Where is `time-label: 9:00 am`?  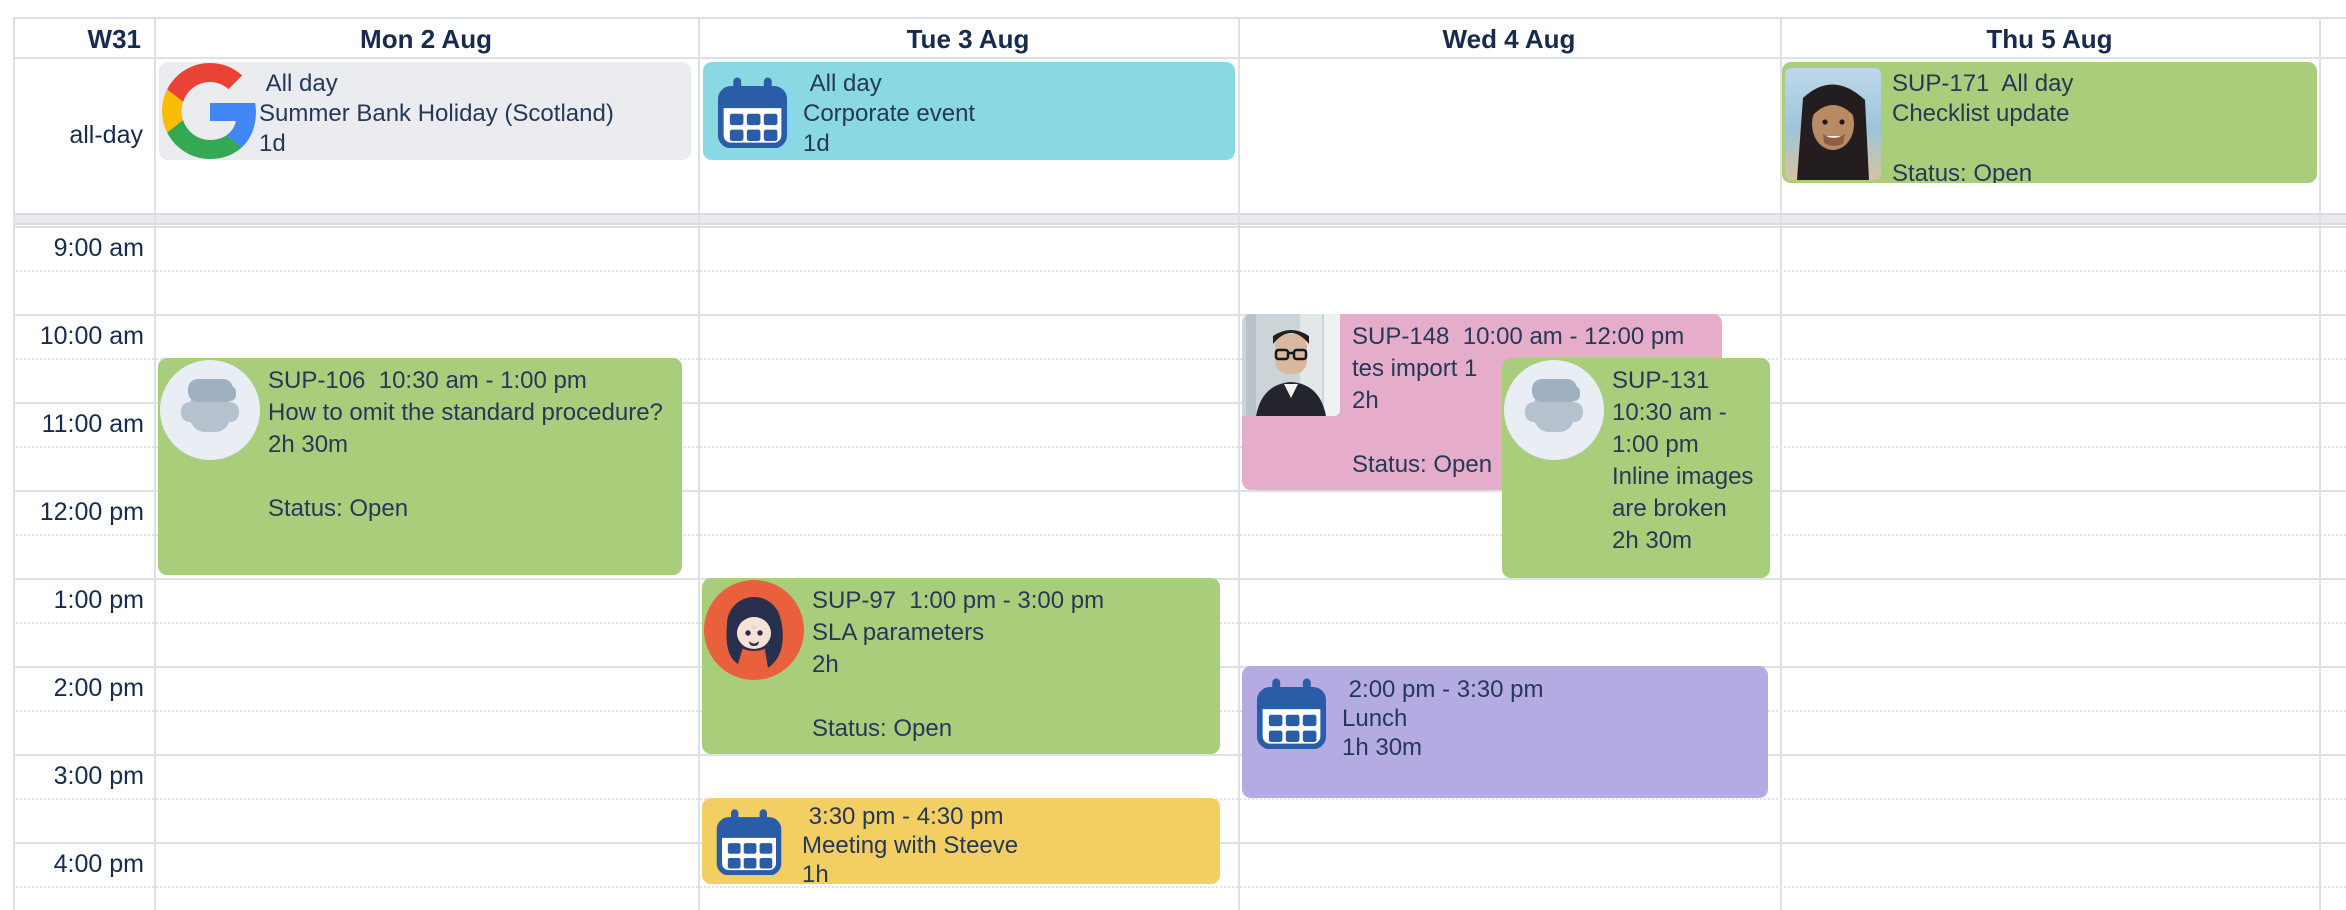 time-label: 9:00 am is located at coordinates (98, 248).